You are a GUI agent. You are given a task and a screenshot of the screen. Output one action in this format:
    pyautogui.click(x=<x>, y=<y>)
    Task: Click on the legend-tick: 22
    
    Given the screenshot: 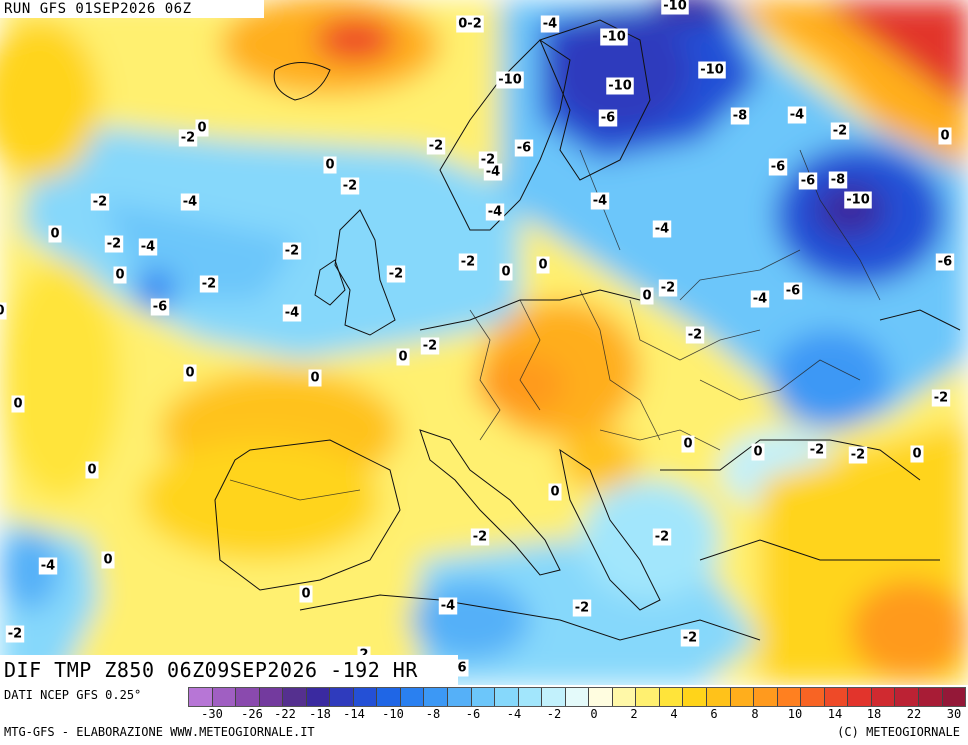 What is the action you would take?
    pyautogui.click(x=914, y=714)
    